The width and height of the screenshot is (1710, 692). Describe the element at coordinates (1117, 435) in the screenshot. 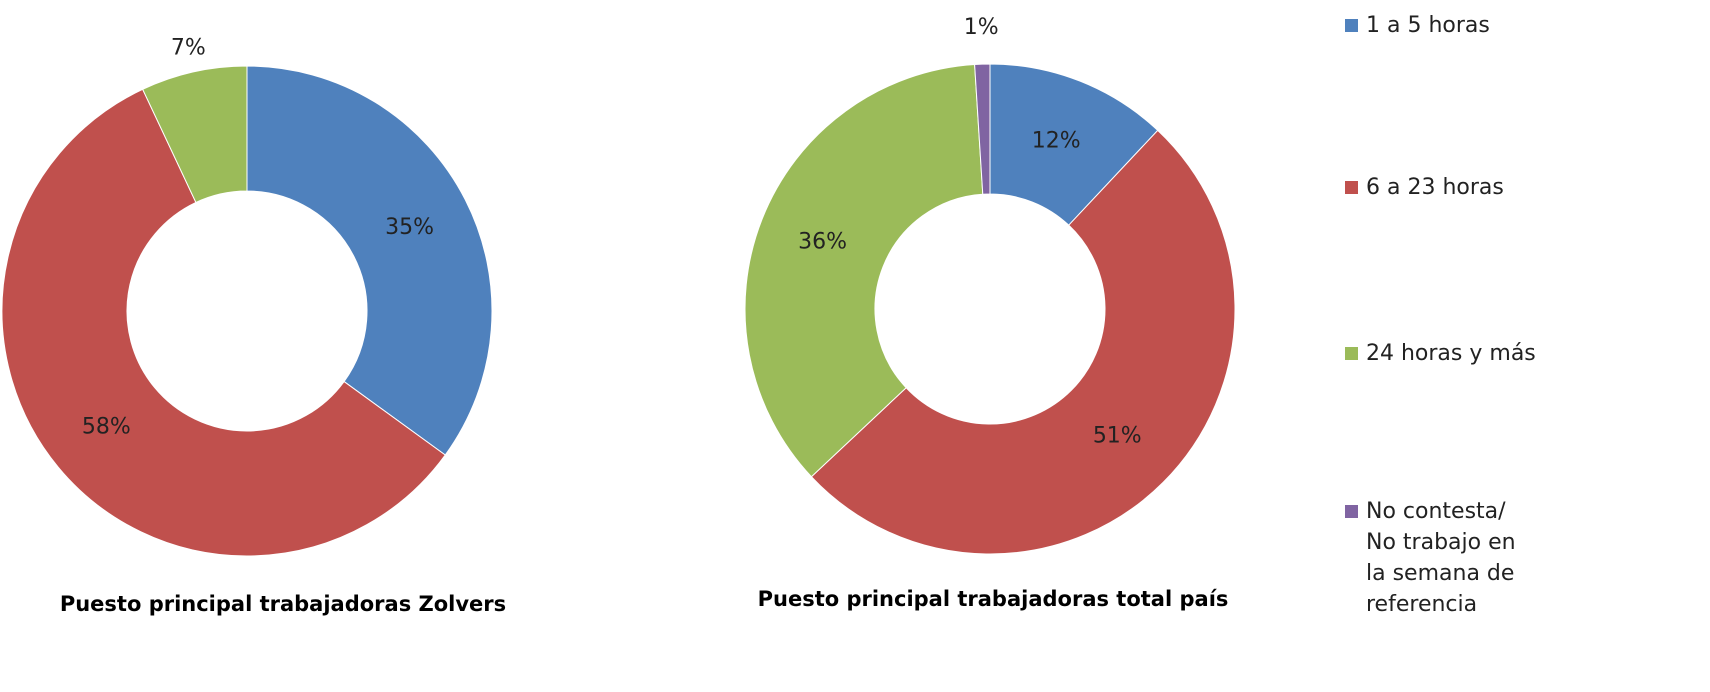

I see `data-label: 51%` at that location.